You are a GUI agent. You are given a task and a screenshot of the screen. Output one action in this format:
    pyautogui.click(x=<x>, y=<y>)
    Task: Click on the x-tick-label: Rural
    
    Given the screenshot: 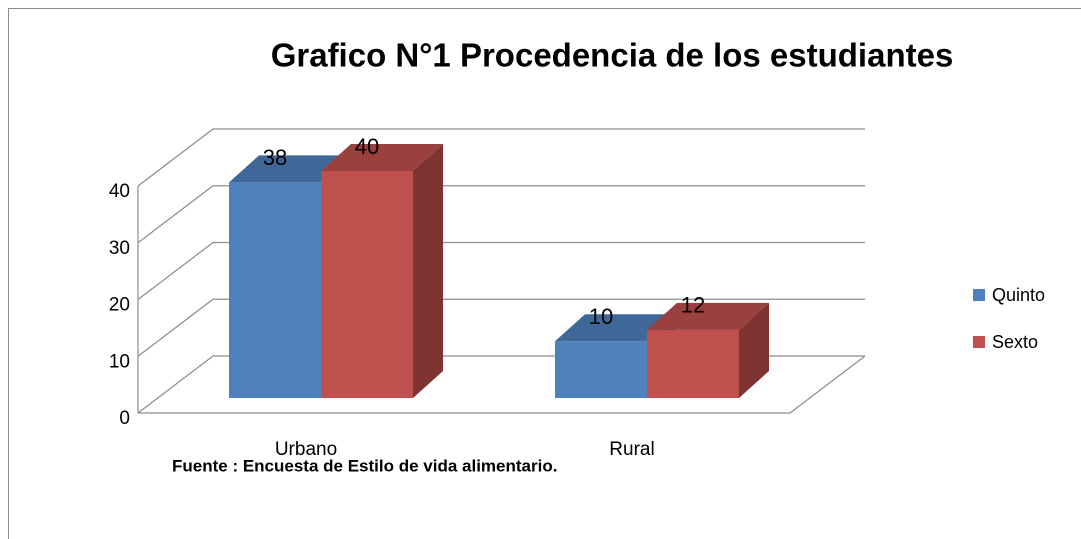 What is the action you would take?
    pyautogui.click(x=631, y=449)
    